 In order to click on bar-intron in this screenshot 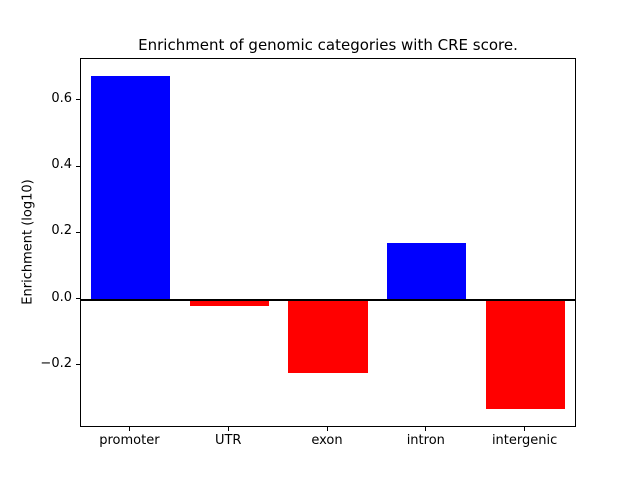, I will do `click(427, 271)`.